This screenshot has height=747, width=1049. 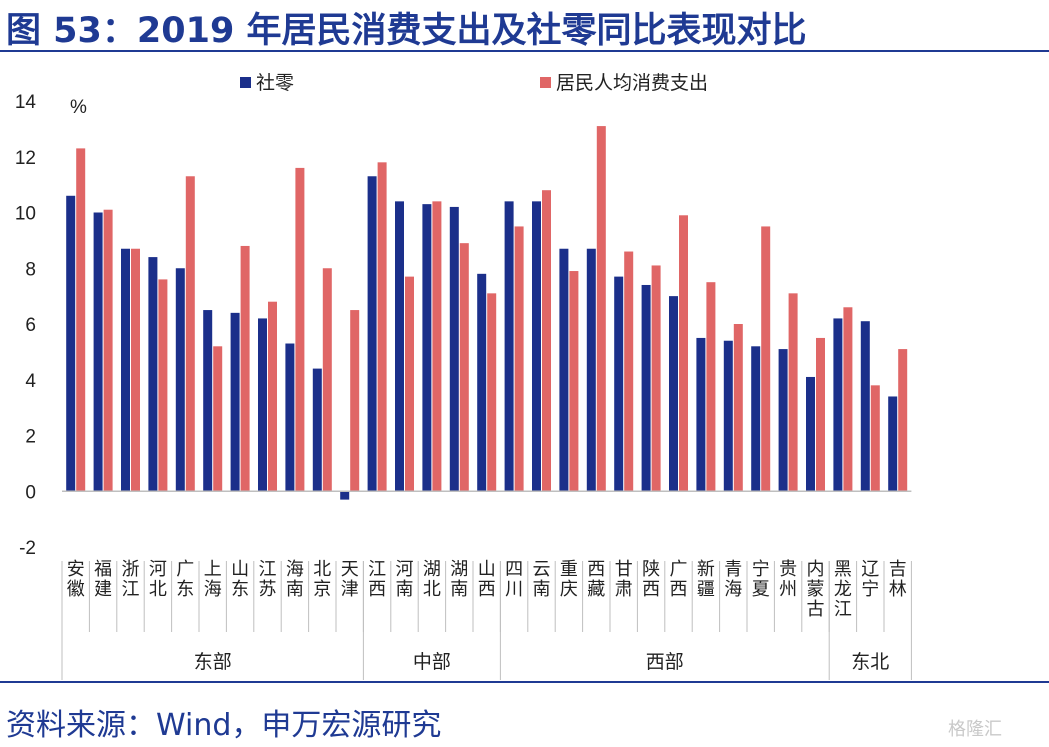 I want to click on watermark: 格隆汇, so click(x=975, y=729).